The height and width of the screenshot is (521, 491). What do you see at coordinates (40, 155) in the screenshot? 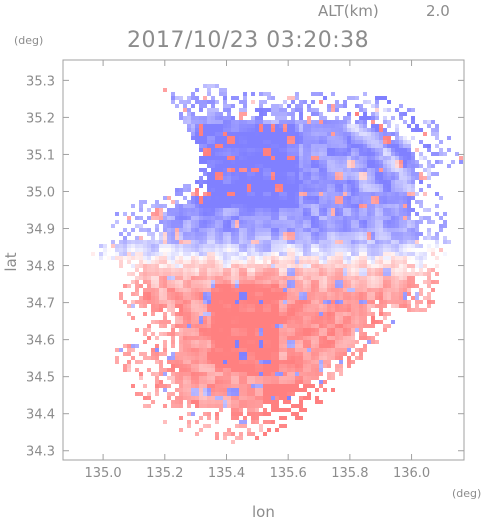
I see `y-tick-label: 35.1` at bounding box center [40, 155].